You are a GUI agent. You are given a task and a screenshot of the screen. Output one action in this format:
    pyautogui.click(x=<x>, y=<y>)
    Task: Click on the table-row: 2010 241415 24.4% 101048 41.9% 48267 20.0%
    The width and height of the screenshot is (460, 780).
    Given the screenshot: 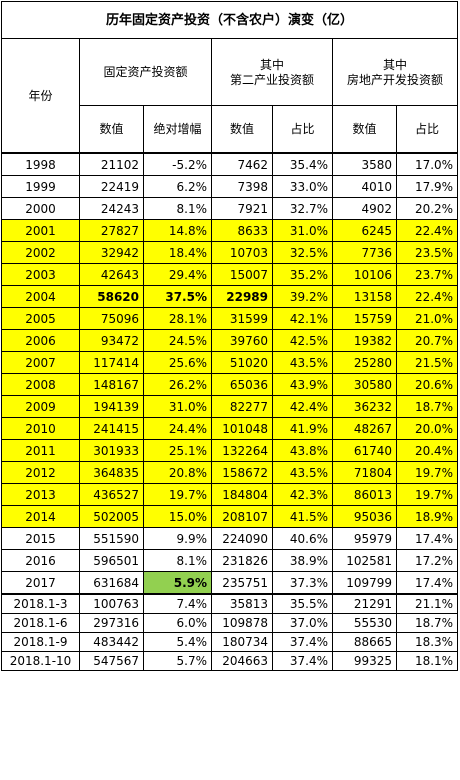 What is the action you would take?
    pyautogui.click(x=230, y=428)
    